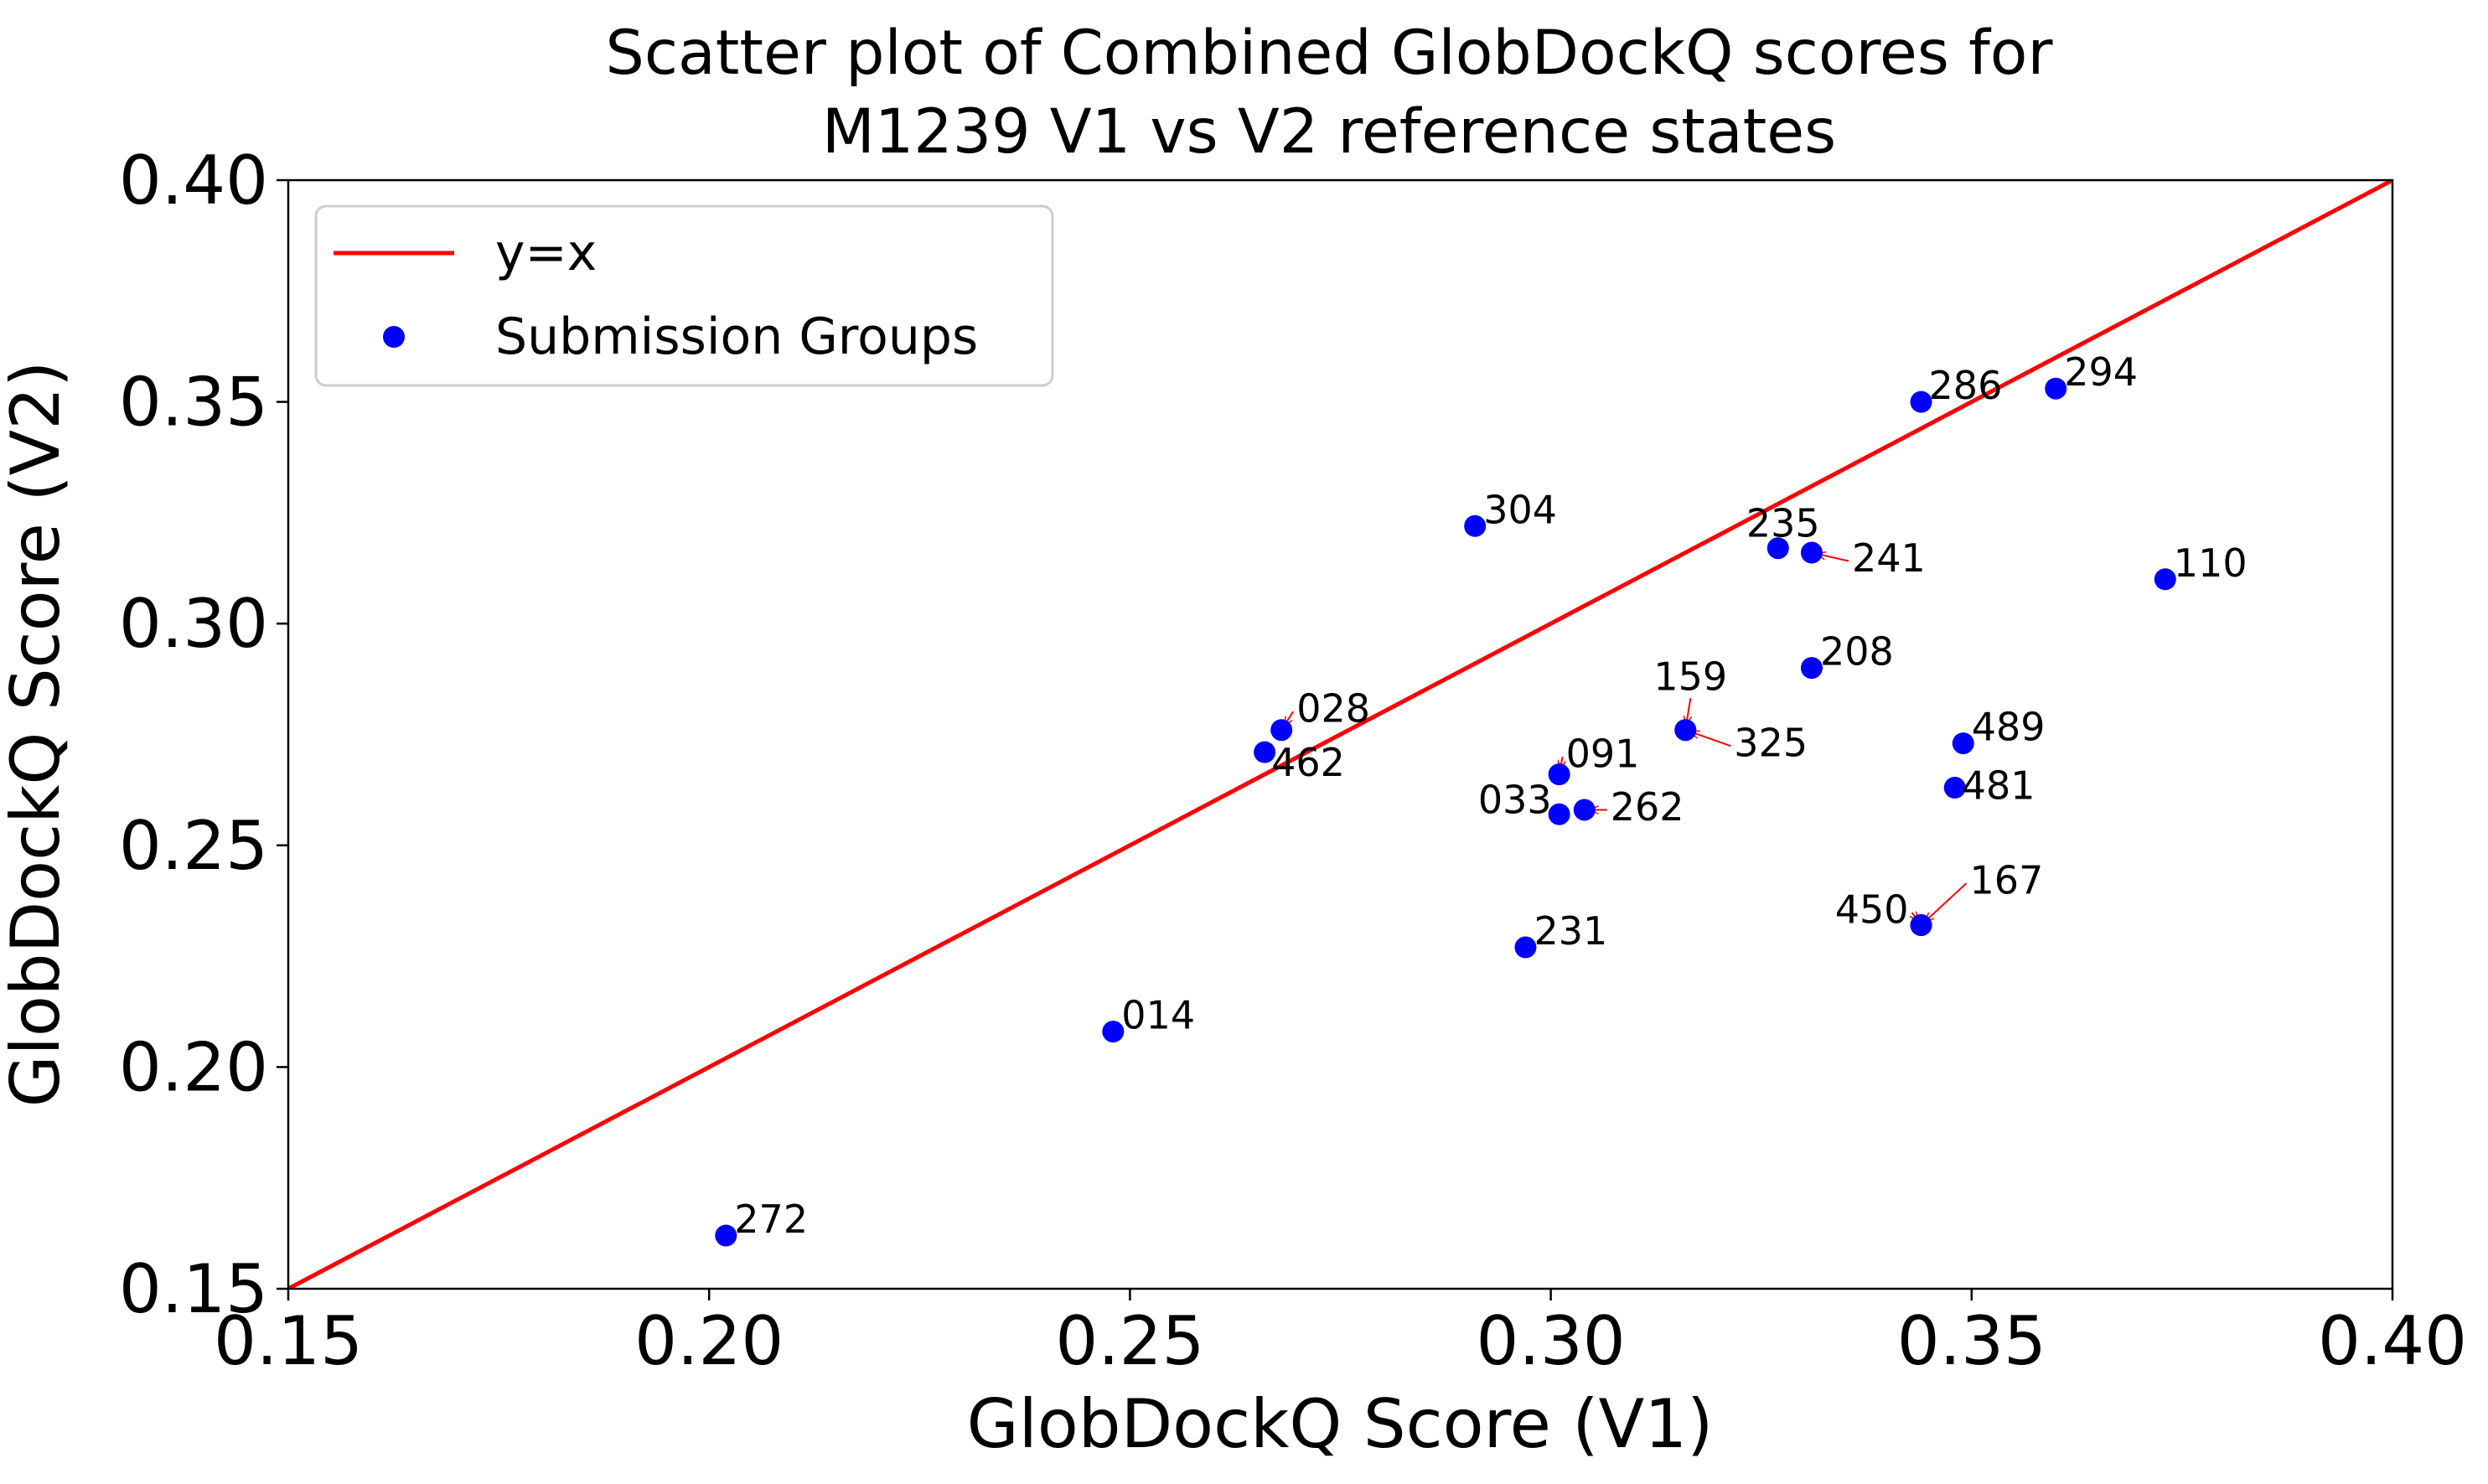 This screenshot has width=2488, height=1484. What do you see at coordinates (1889, 558) in the screenshot?
I see `point-label-241: 241` at bounding box center [1889, 558].